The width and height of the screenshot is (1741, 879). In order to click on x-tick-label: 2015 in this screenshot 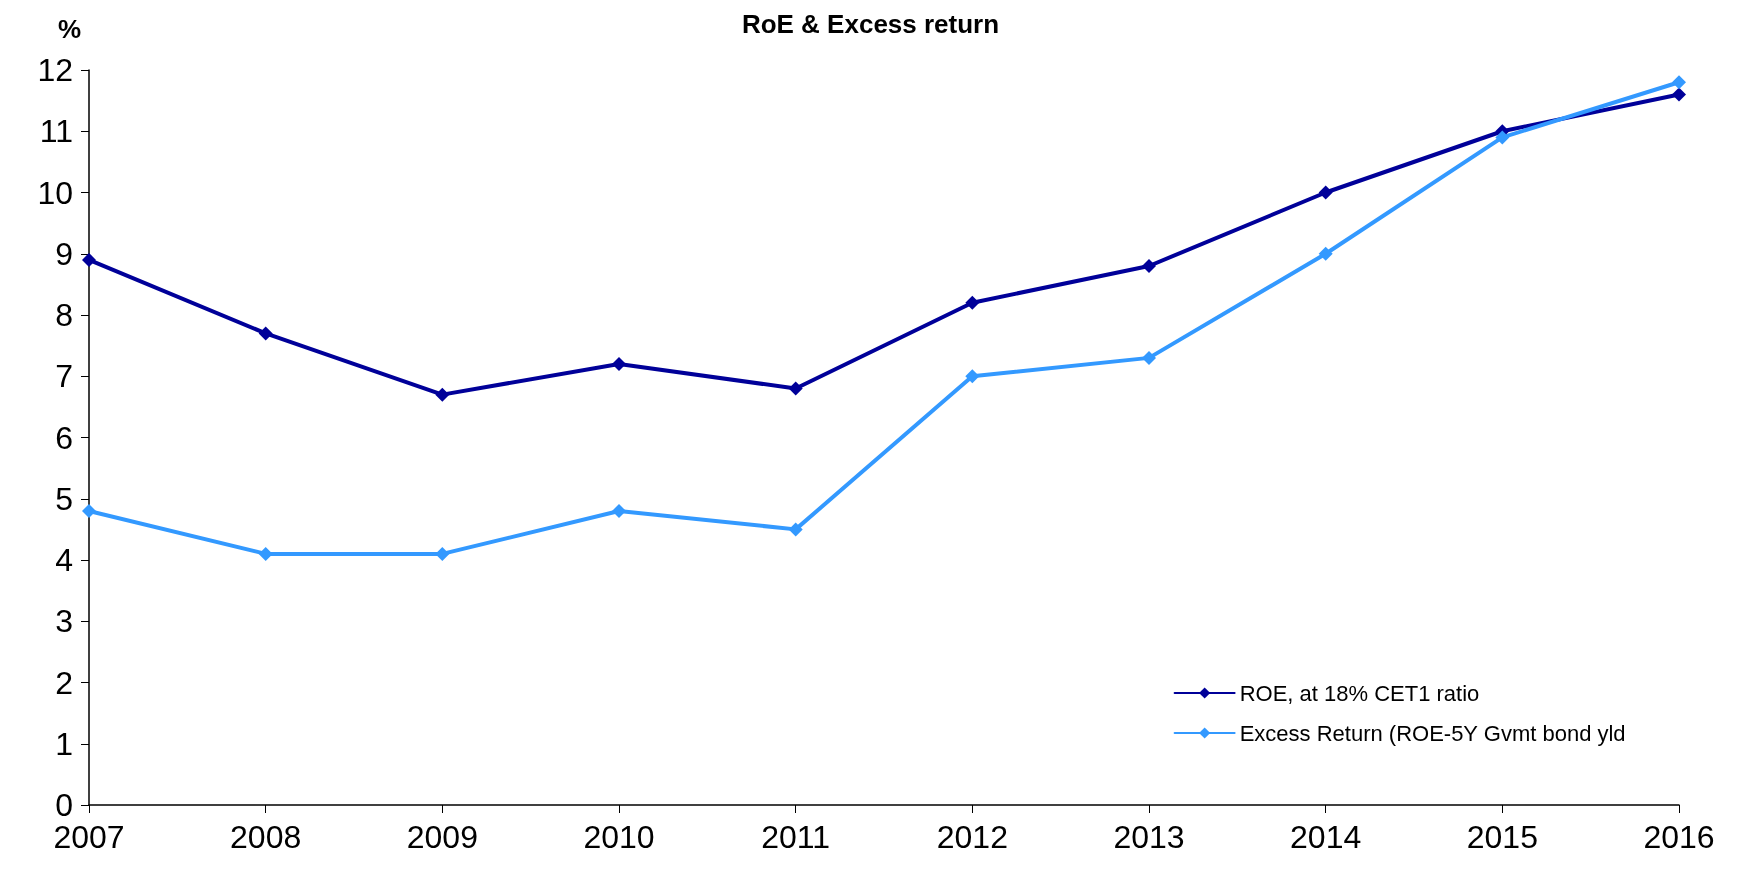, I will do `click(1502, 837)`.